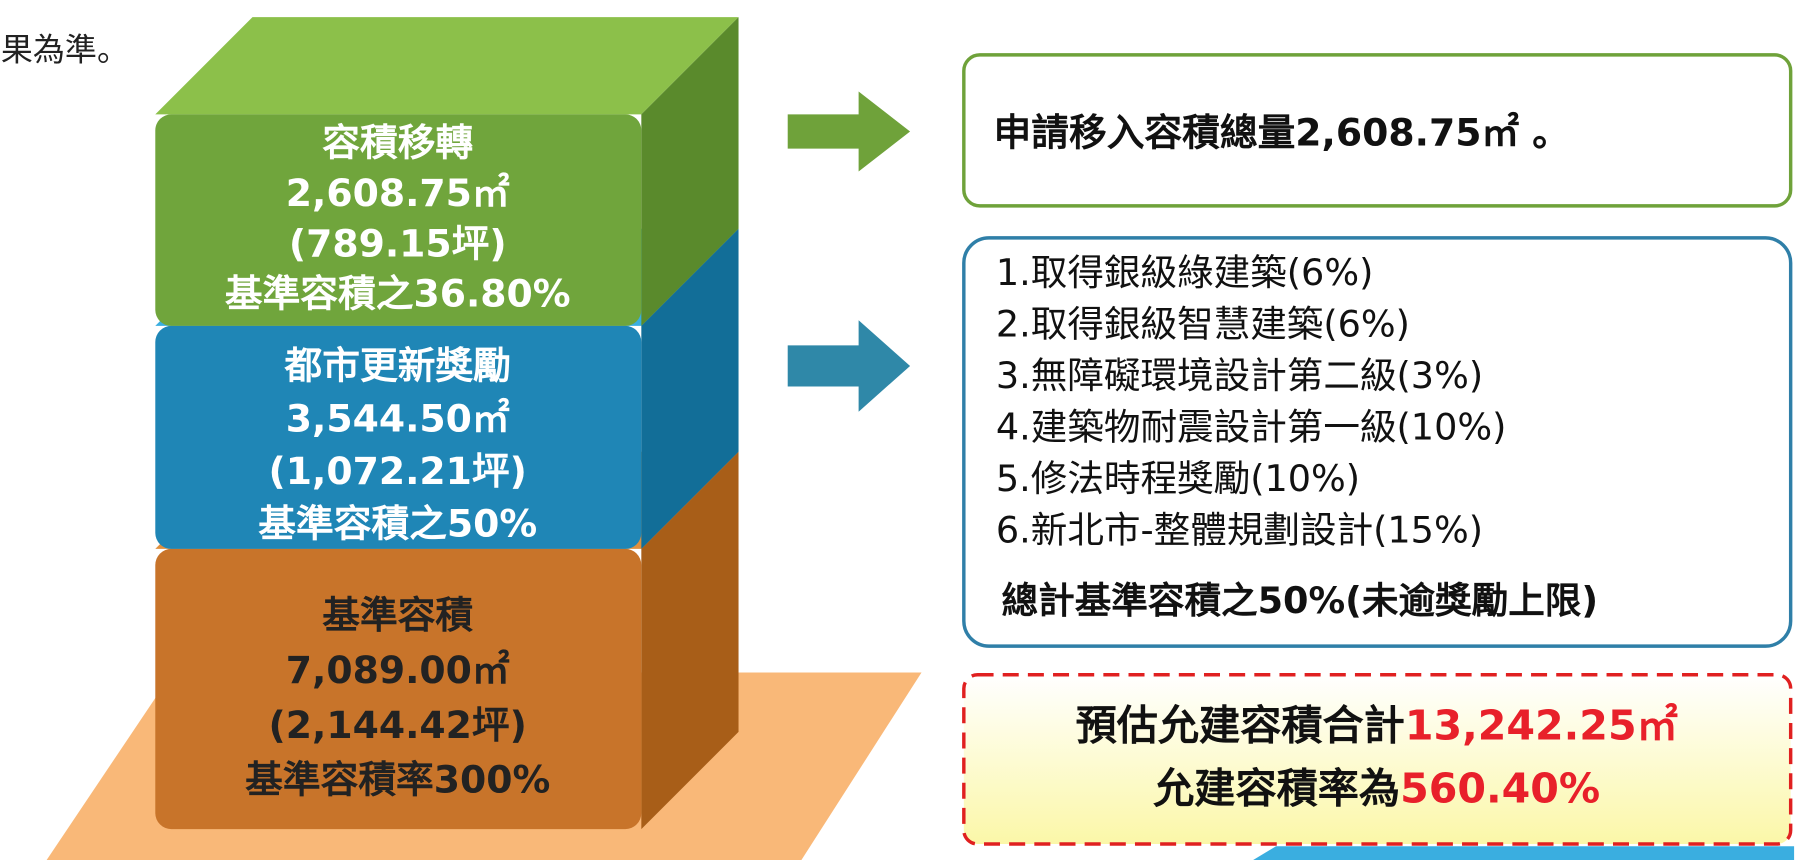 The height and width of the screenshot is (864, 1795). What do you see at coordinates (1185, 272) in the screenshot?
I see `bonus-item: 1.取得銀級綠建築(6%)` at bounding box center [1185, 272].